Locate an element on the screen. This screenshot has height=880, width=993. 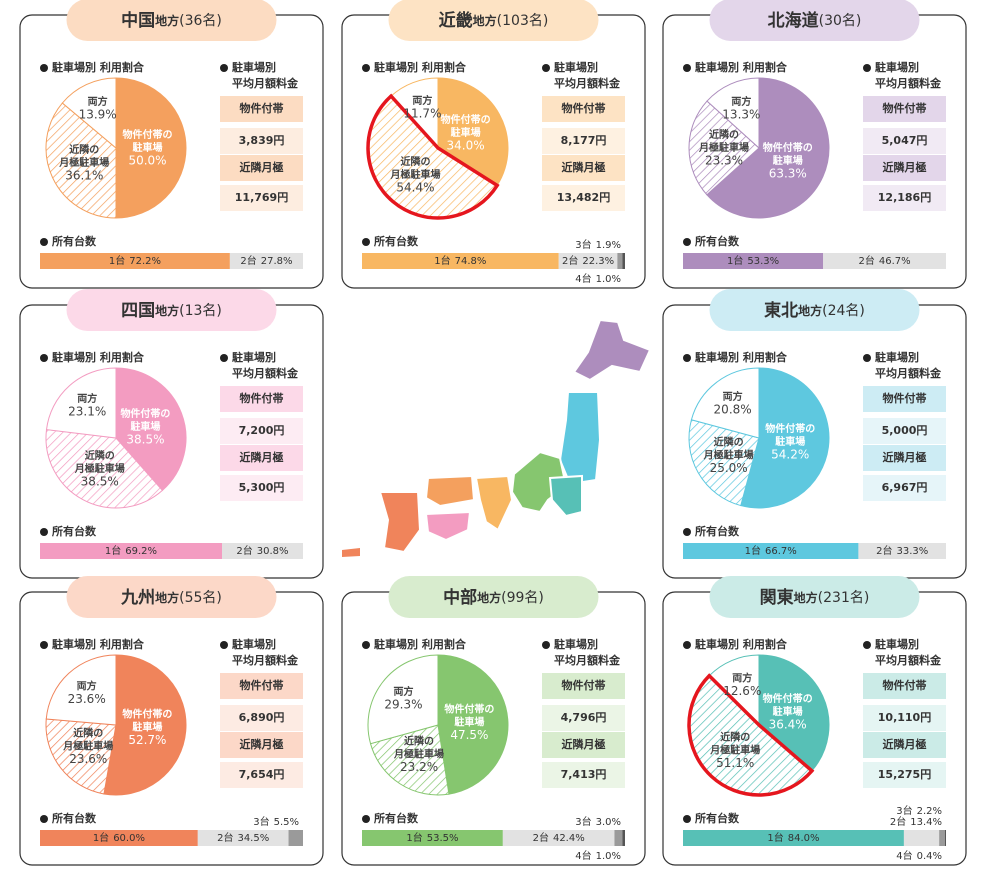
fee-value: 15,275円 is located at coordinates (904, 774).